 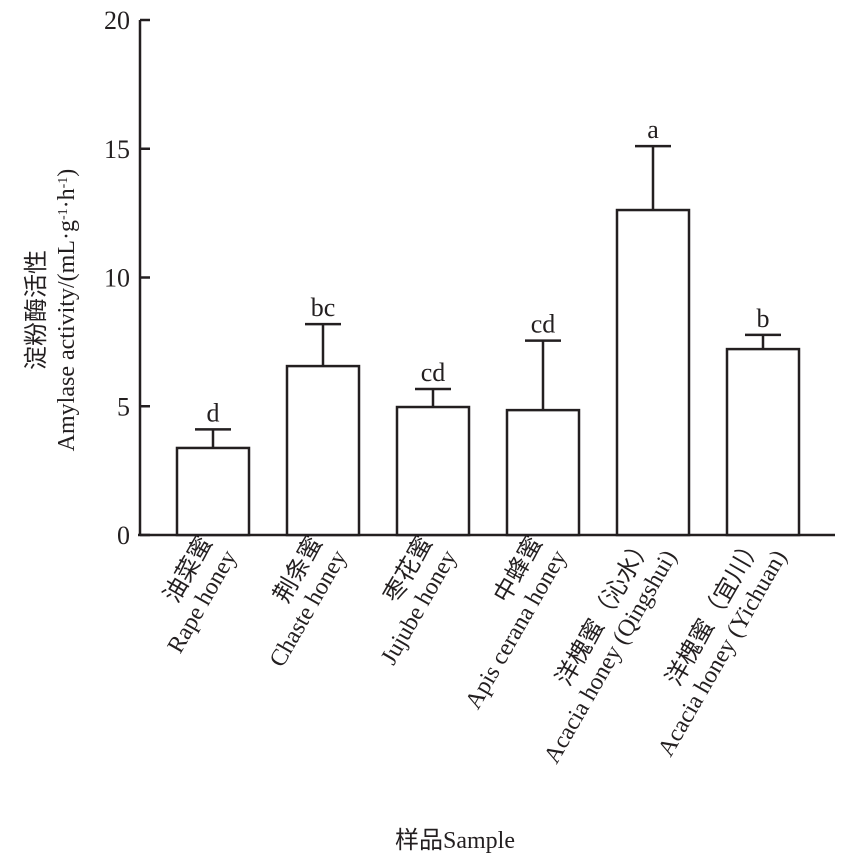 What do you see at coordinates (117, 278) in the screenshot?
I see `y-tick-label: 10` at bounding box center [117, 278].